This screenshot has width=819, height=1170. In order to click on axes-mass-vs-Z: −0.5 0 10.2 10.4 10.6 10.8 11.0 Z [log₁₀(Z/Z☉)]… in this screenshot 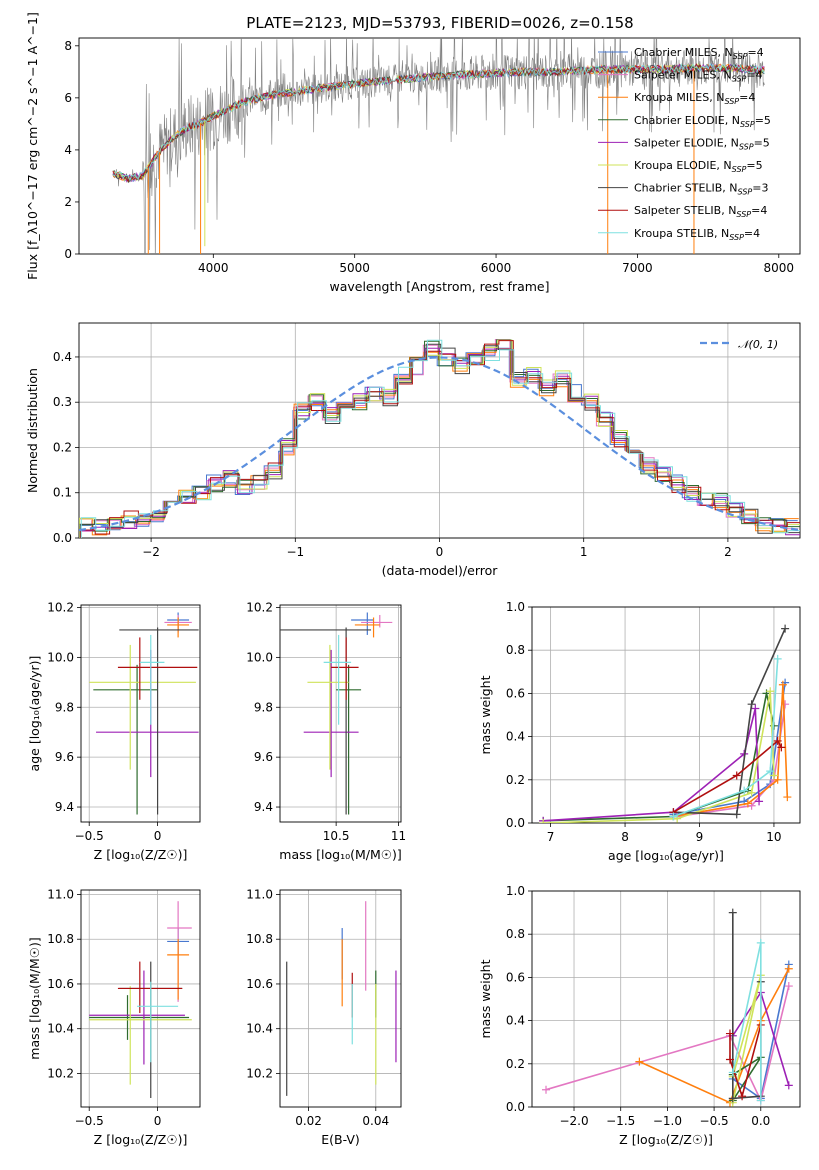, I will do `click(114, 1017)`.